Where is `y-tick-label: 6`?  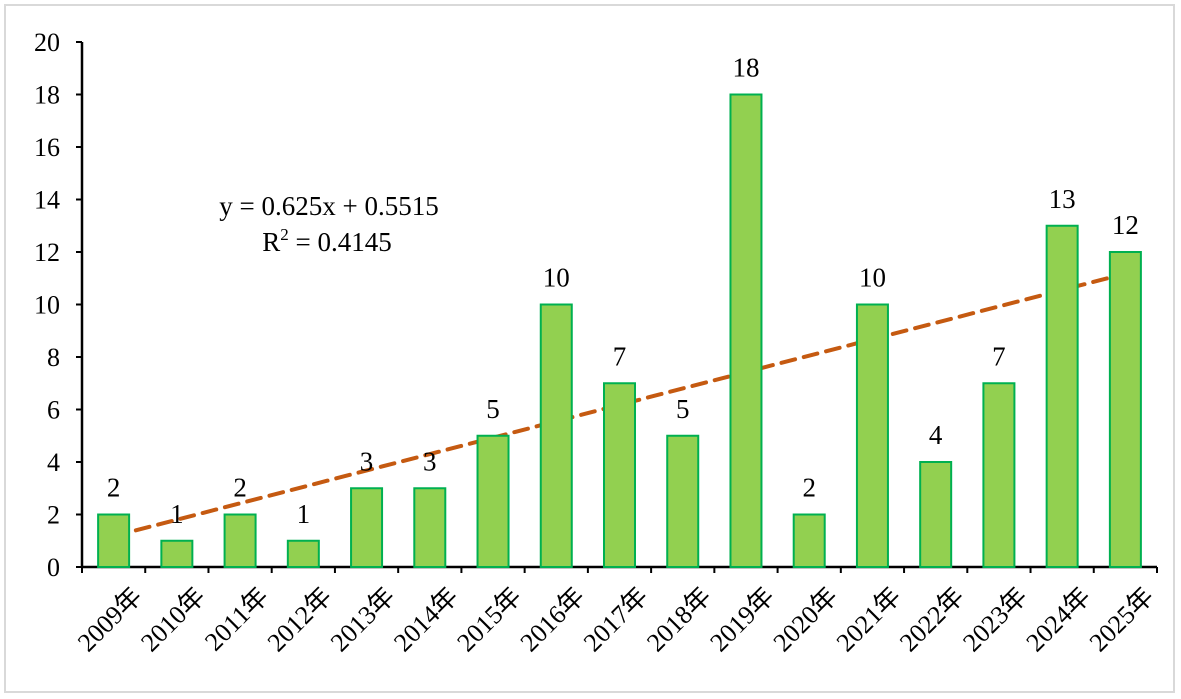 y-tick-label: 6 is located at coordinates (53, 410).